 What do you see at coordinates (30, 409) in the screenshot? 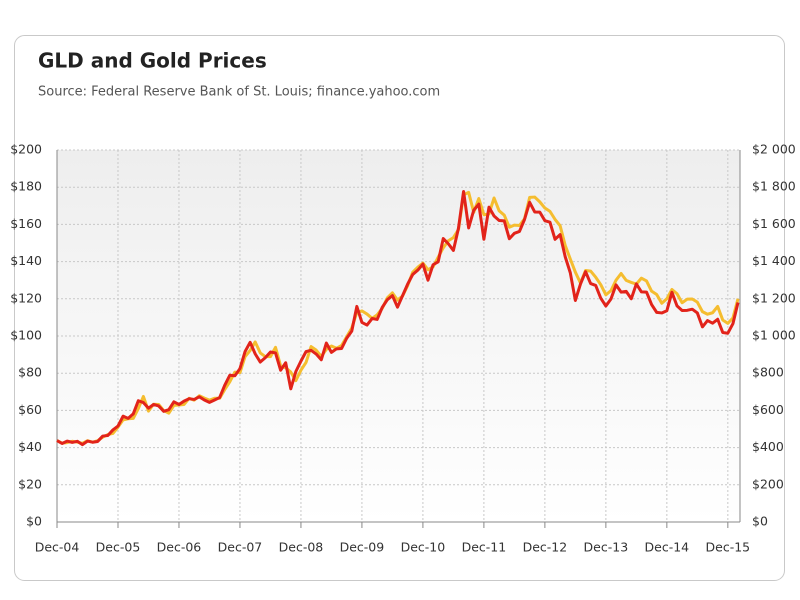
I see `y-tick-label: $60` at bounding box center [30, 409].